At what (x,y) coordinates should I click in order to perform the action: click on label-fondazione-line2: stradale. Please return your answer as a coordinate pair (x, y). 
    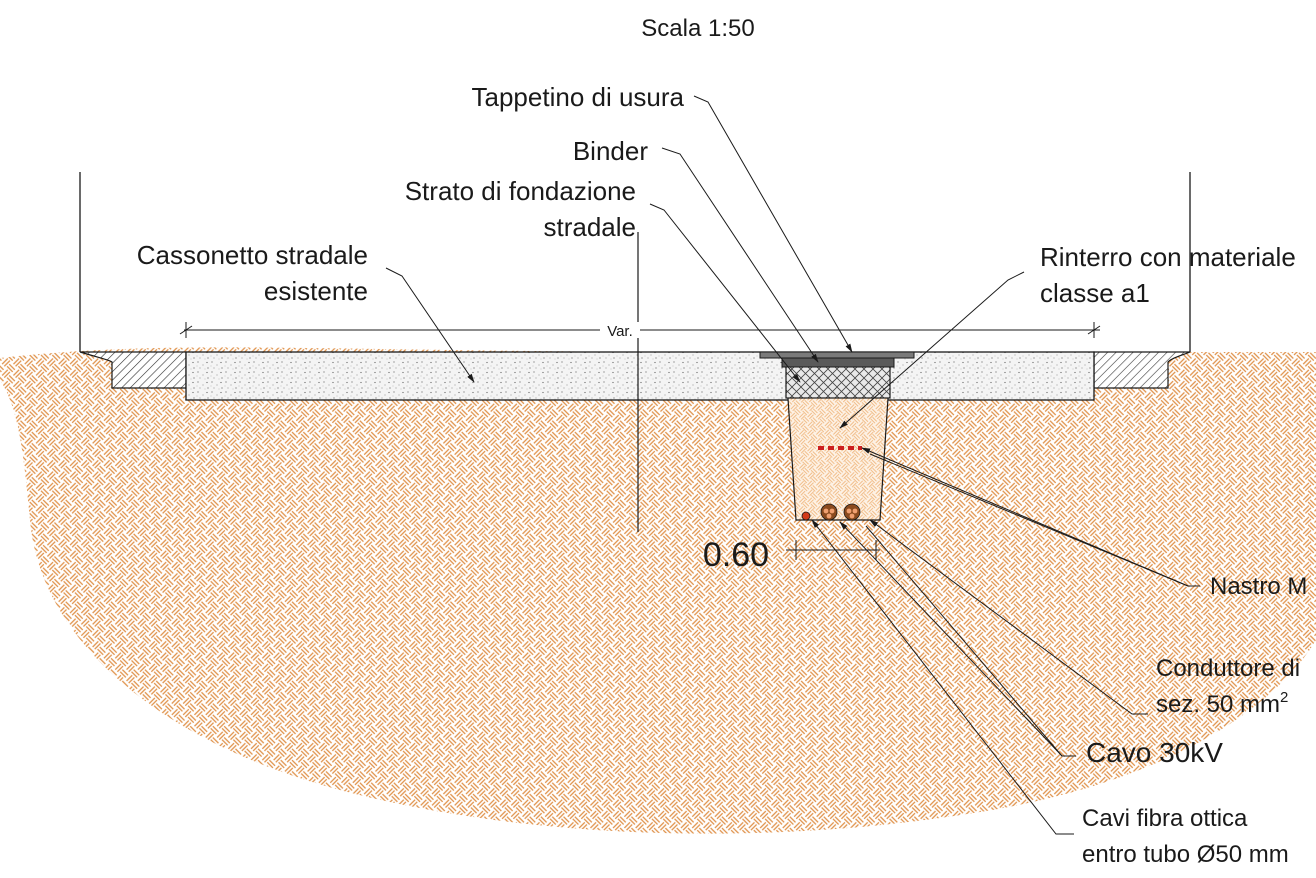
    Looking at the image, I should click on (590, 227).